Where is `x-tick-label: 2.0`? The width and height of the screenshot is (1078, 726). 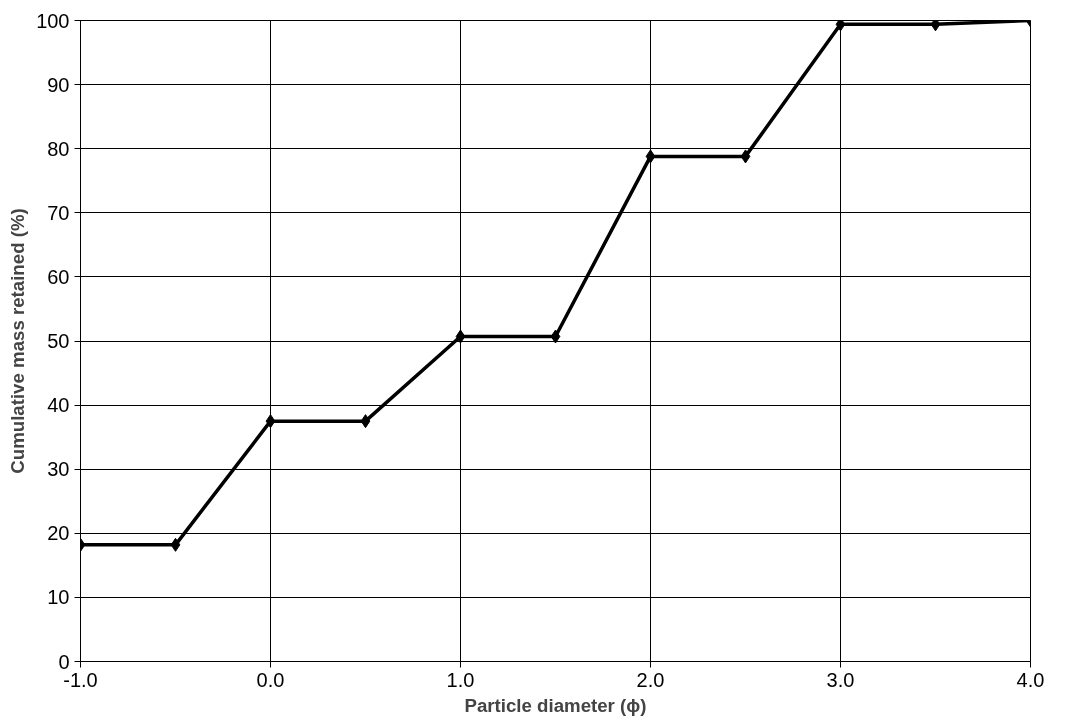 x-tick-label: 2.0 is located at coordinates (650, 679).